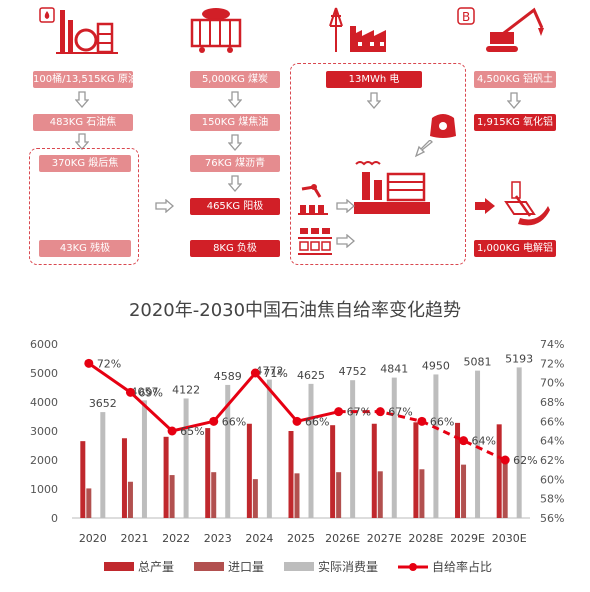  Describe the element at coordinates (466, 17) in the screenshot. I see `svg-text: B` at that location.